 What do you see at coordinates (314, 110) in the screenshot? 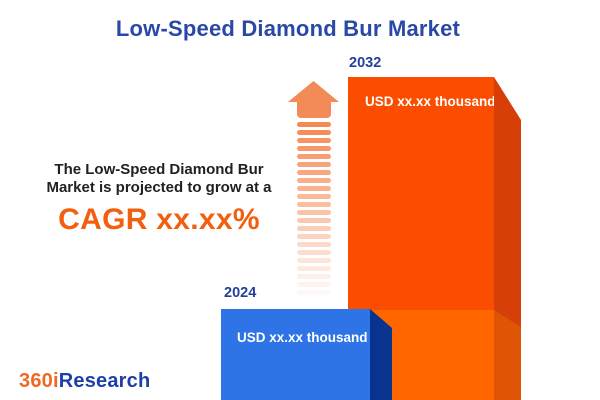
I see `arrow-stem` at bounding box center [314, 110].